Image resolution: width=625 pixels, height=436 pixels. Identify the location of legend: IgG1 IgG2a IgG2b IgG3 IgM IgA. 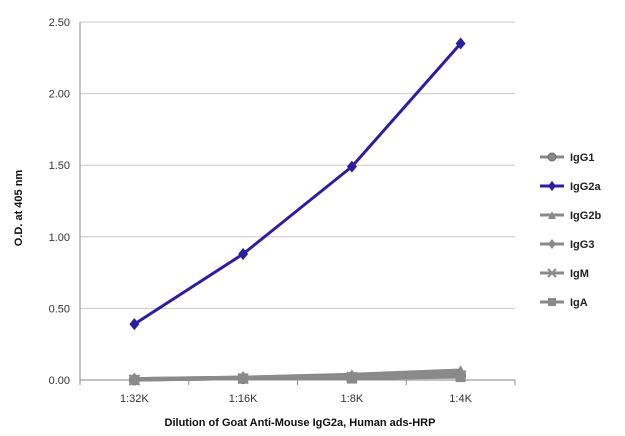
(570, 230).